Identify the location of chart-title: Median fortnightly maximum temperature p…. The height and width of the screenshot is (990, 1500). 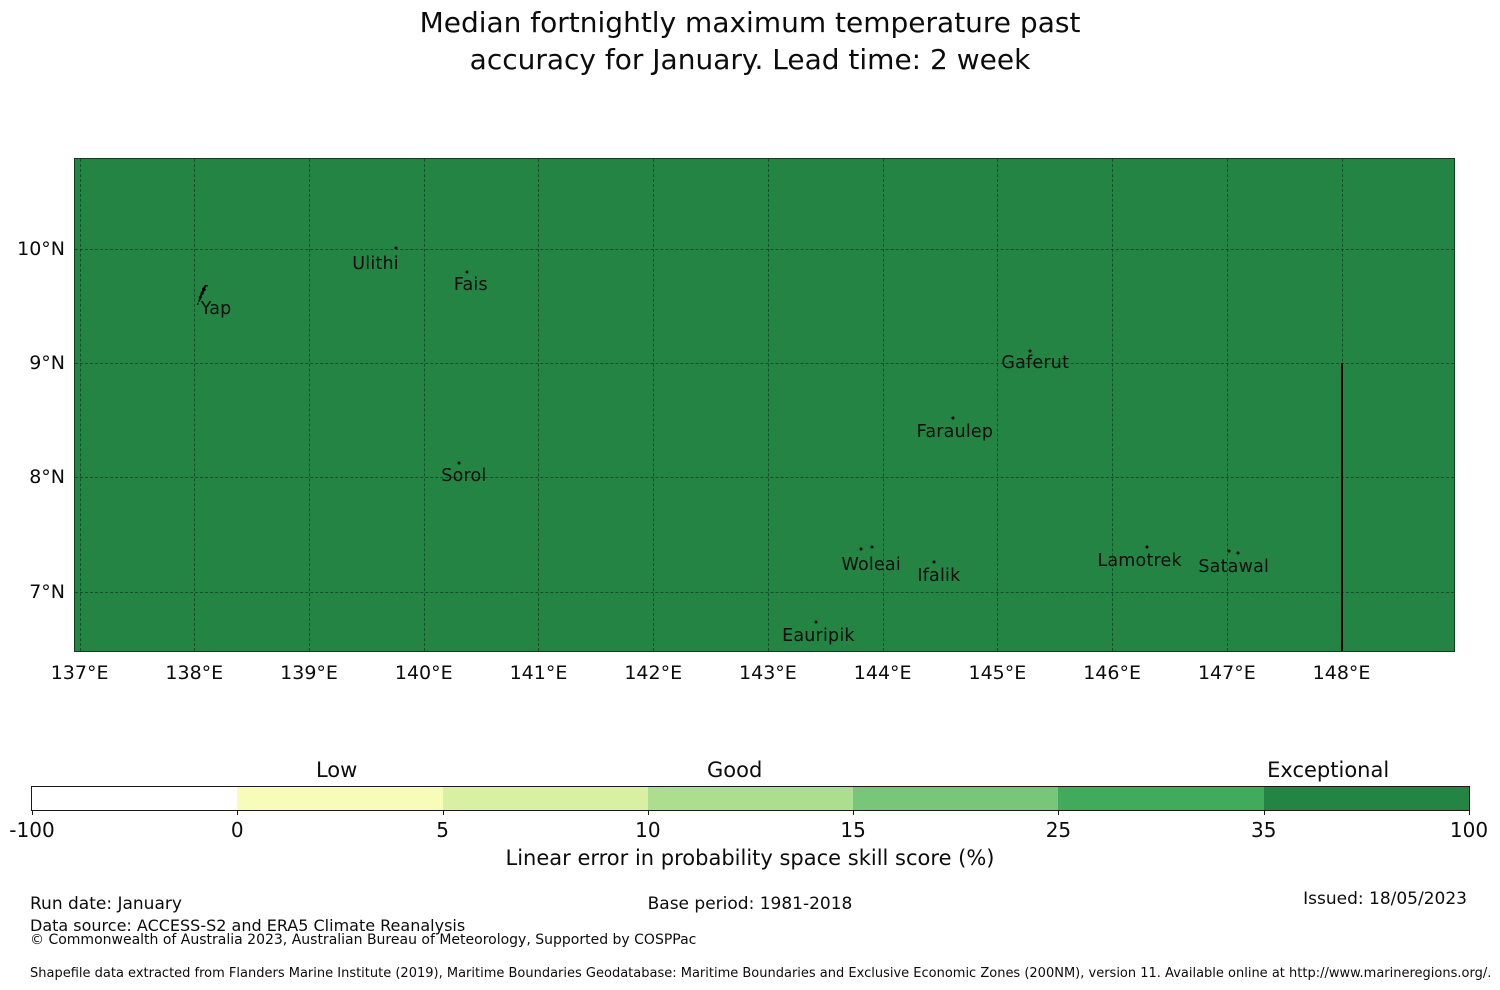
(750, 41).